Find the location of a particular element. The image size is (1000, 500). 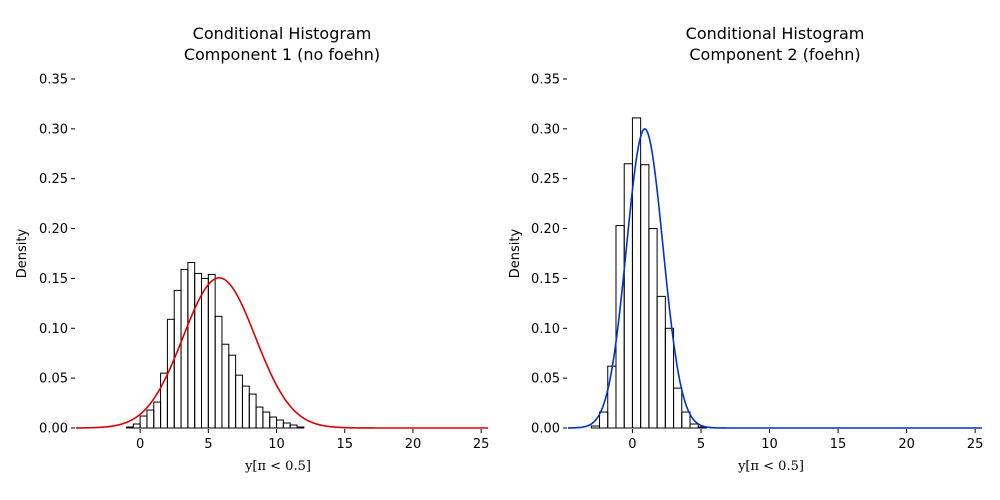

density-curve is located at coordinates (281, 353).